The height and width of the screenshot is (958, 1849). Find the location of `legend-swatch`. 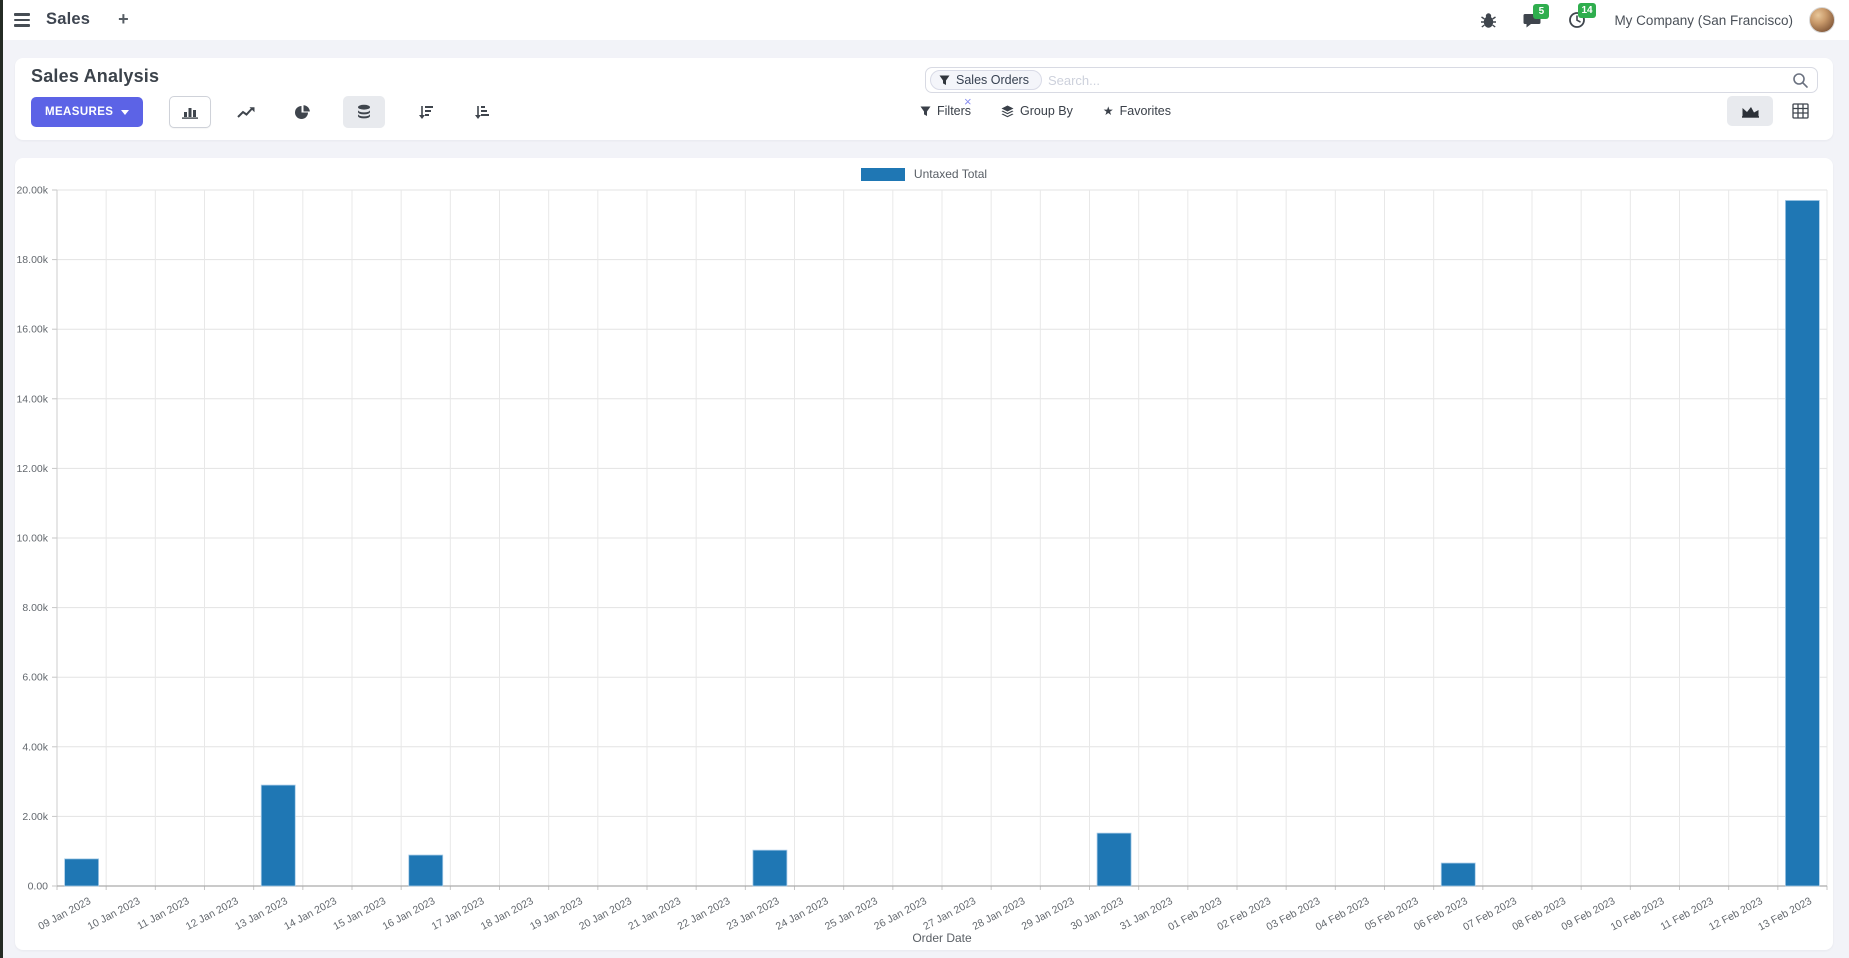

legend-swatch is located at coordinates (882, 174).